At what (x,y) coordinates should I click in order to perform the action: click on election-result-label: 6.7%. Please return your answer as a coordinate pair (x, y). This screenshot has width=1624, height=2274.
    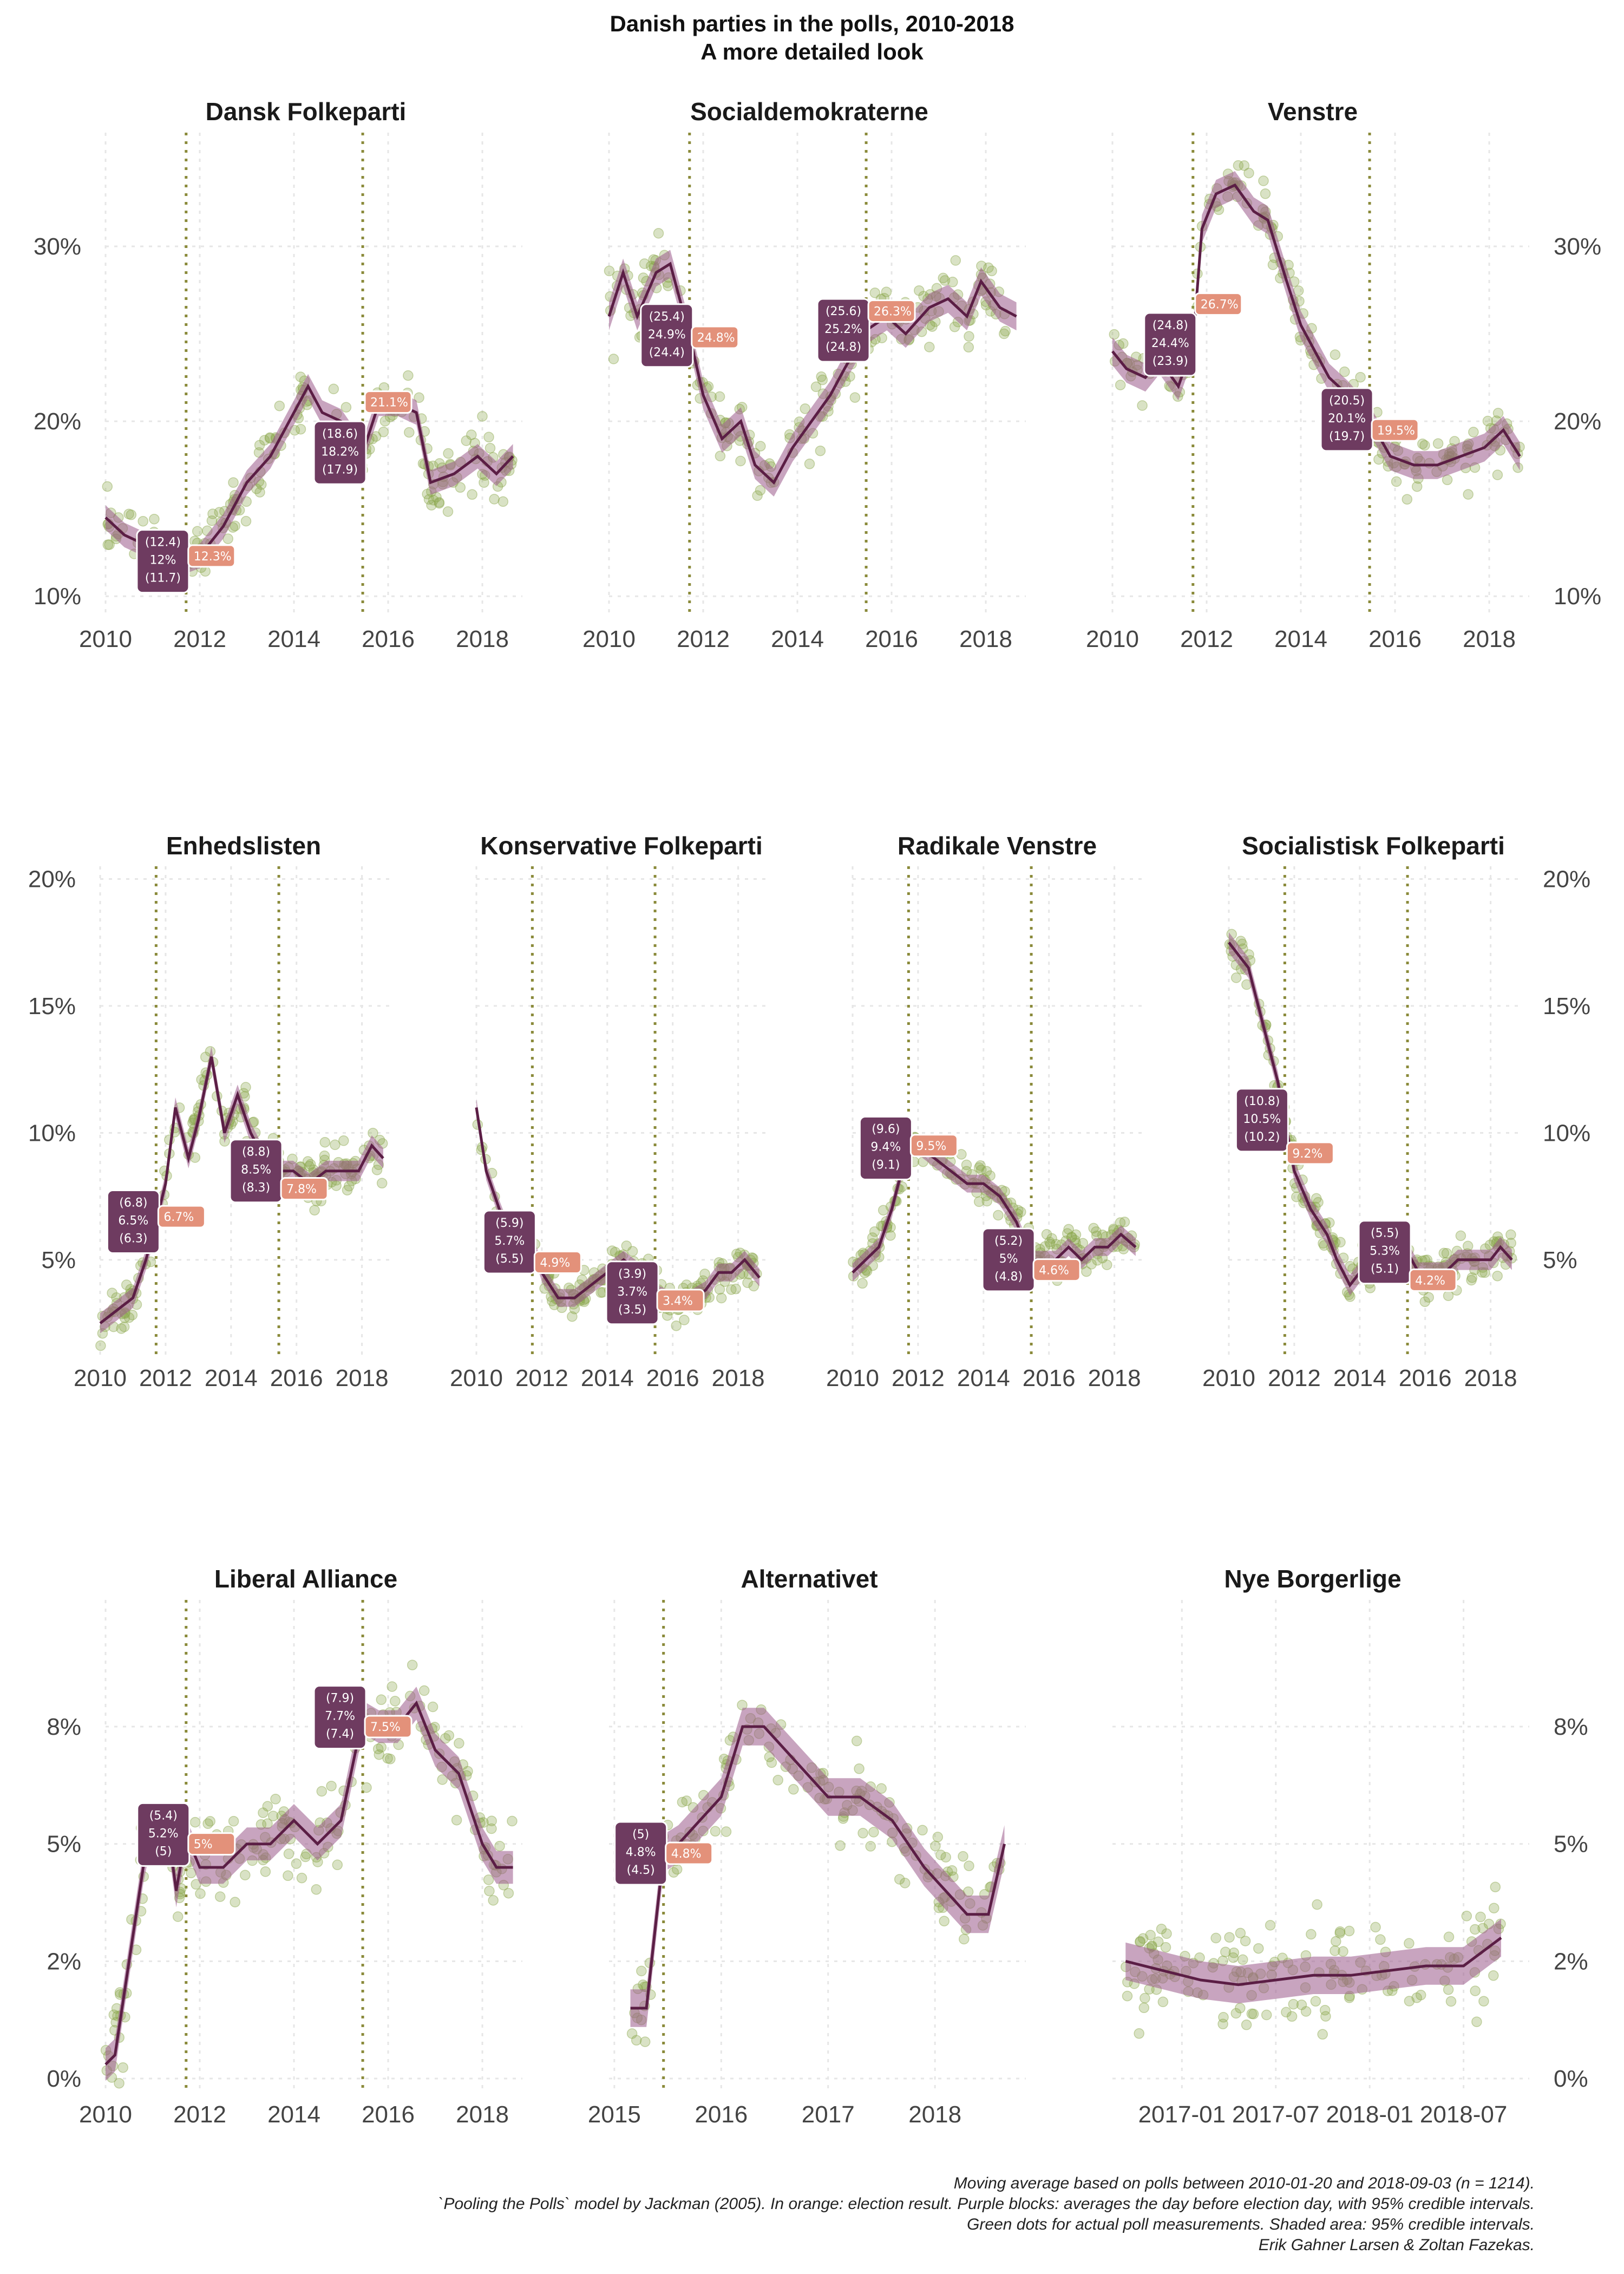
    Looking at the image, I should click on (178, 1217).